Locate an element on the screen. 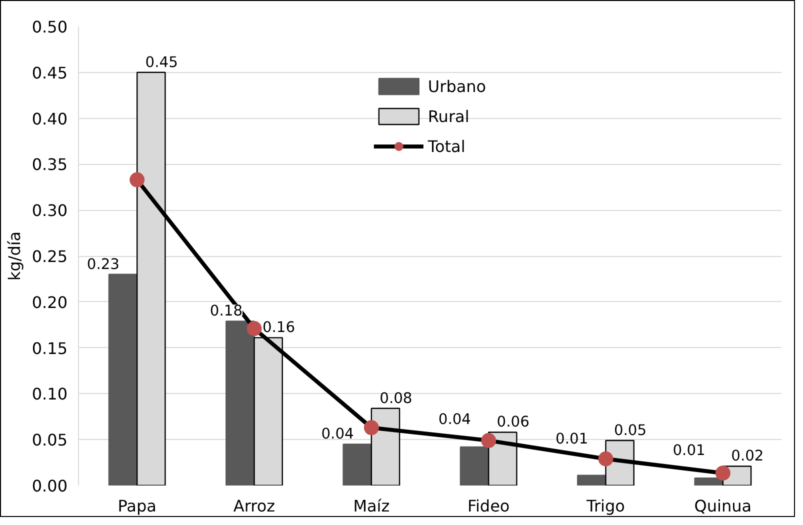  x-tick-label: Quinua is located at coordinates (723, 506).